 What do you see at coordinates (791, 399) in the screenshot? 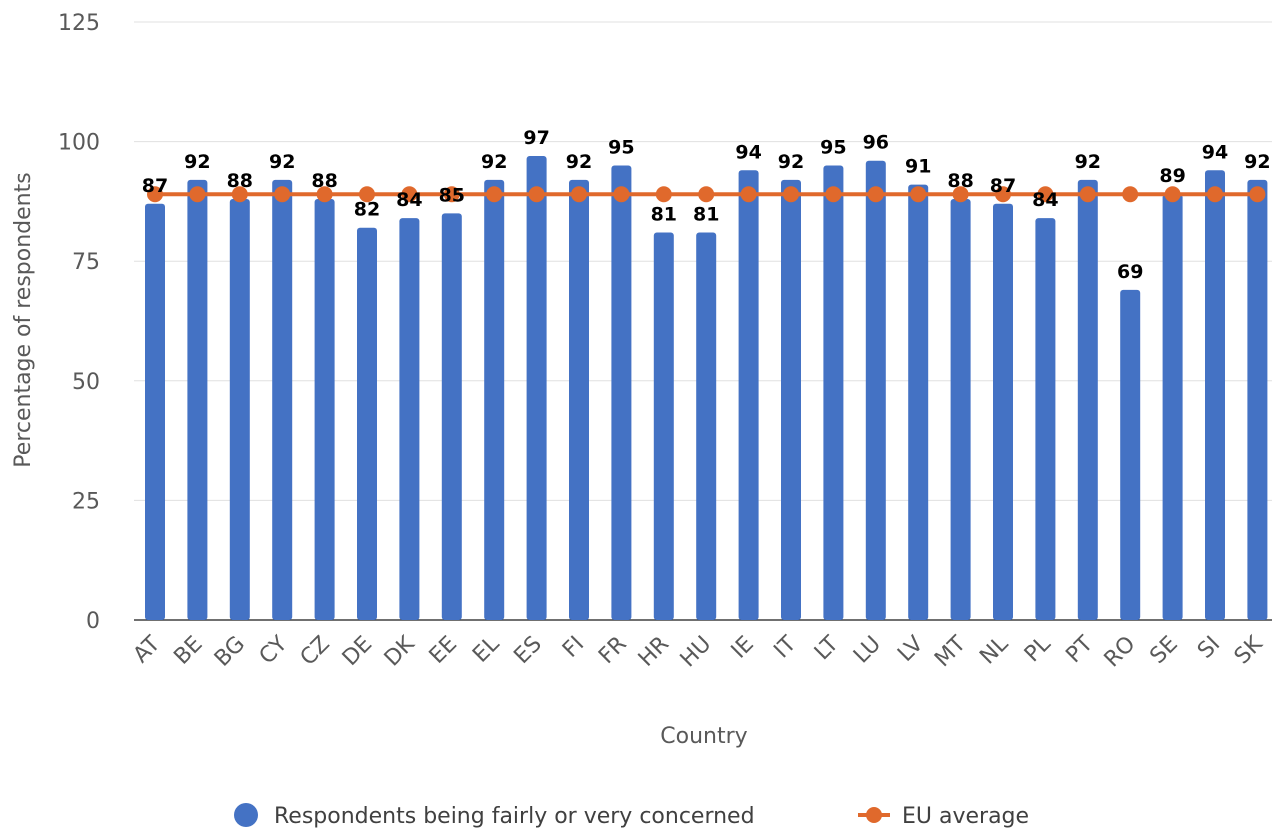
I see `bar-it` at bounding box center [791, 399].